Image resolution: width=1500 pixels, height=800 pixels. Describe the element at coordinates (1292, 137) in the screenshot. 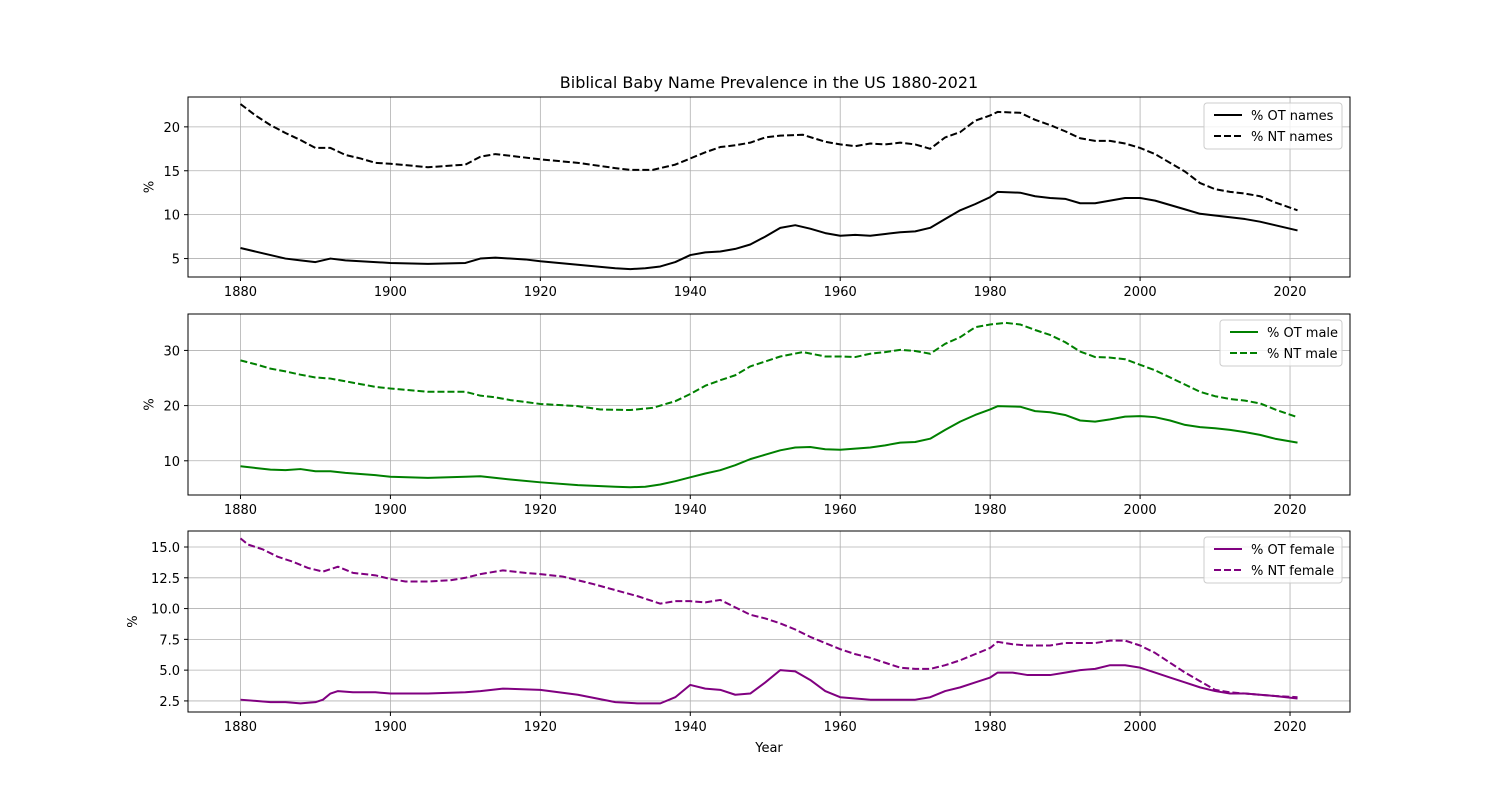

I see `legend-label-pct-nt-names: % NT names` at that location.